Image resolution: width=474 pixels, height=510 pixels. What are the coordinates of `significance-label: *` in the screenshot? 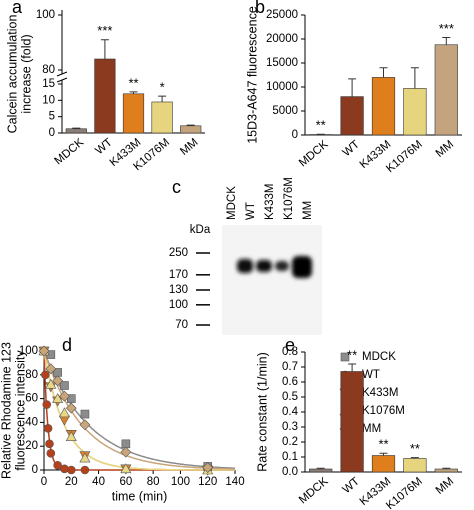 It's located at (162, 87).